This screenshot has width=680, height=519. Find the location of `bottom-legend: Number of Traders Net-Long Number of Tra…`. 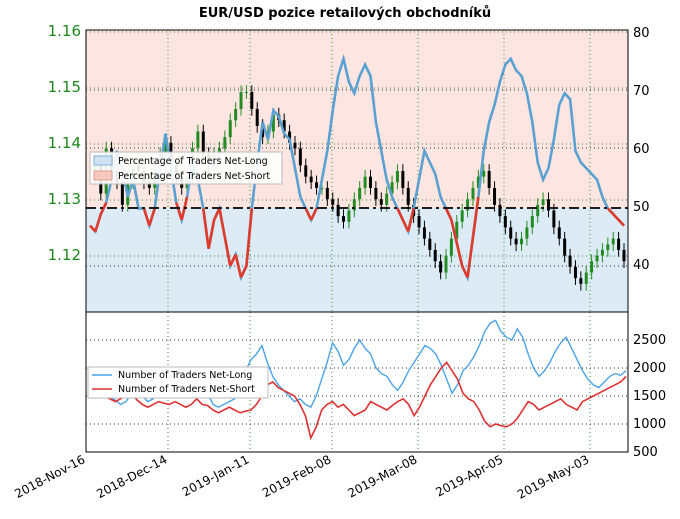

bottom-legend: Number of Traders Net-Long Number of Tra… is located at coordinates (178, 382).